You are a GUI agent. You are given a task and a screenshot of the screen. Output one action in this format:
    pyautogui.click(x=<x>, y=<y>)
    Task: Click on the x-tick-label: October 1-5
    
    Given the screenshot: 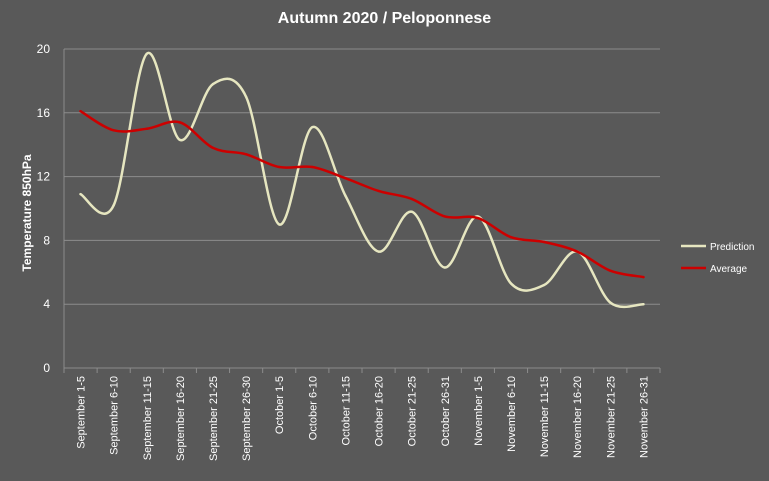 What is the action you would take?
    pyautogui.click(x=280, y=405)
    